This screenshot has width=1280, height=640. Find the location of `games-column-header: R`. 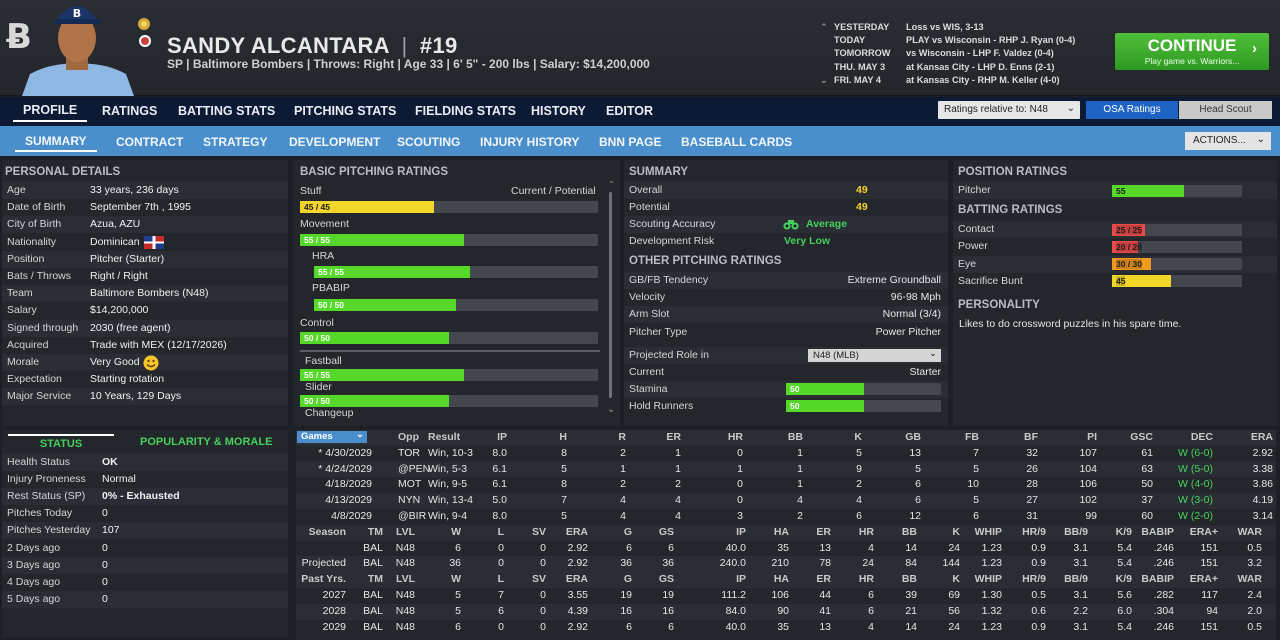

games-column-header: R is located at coordinates (622, 437).